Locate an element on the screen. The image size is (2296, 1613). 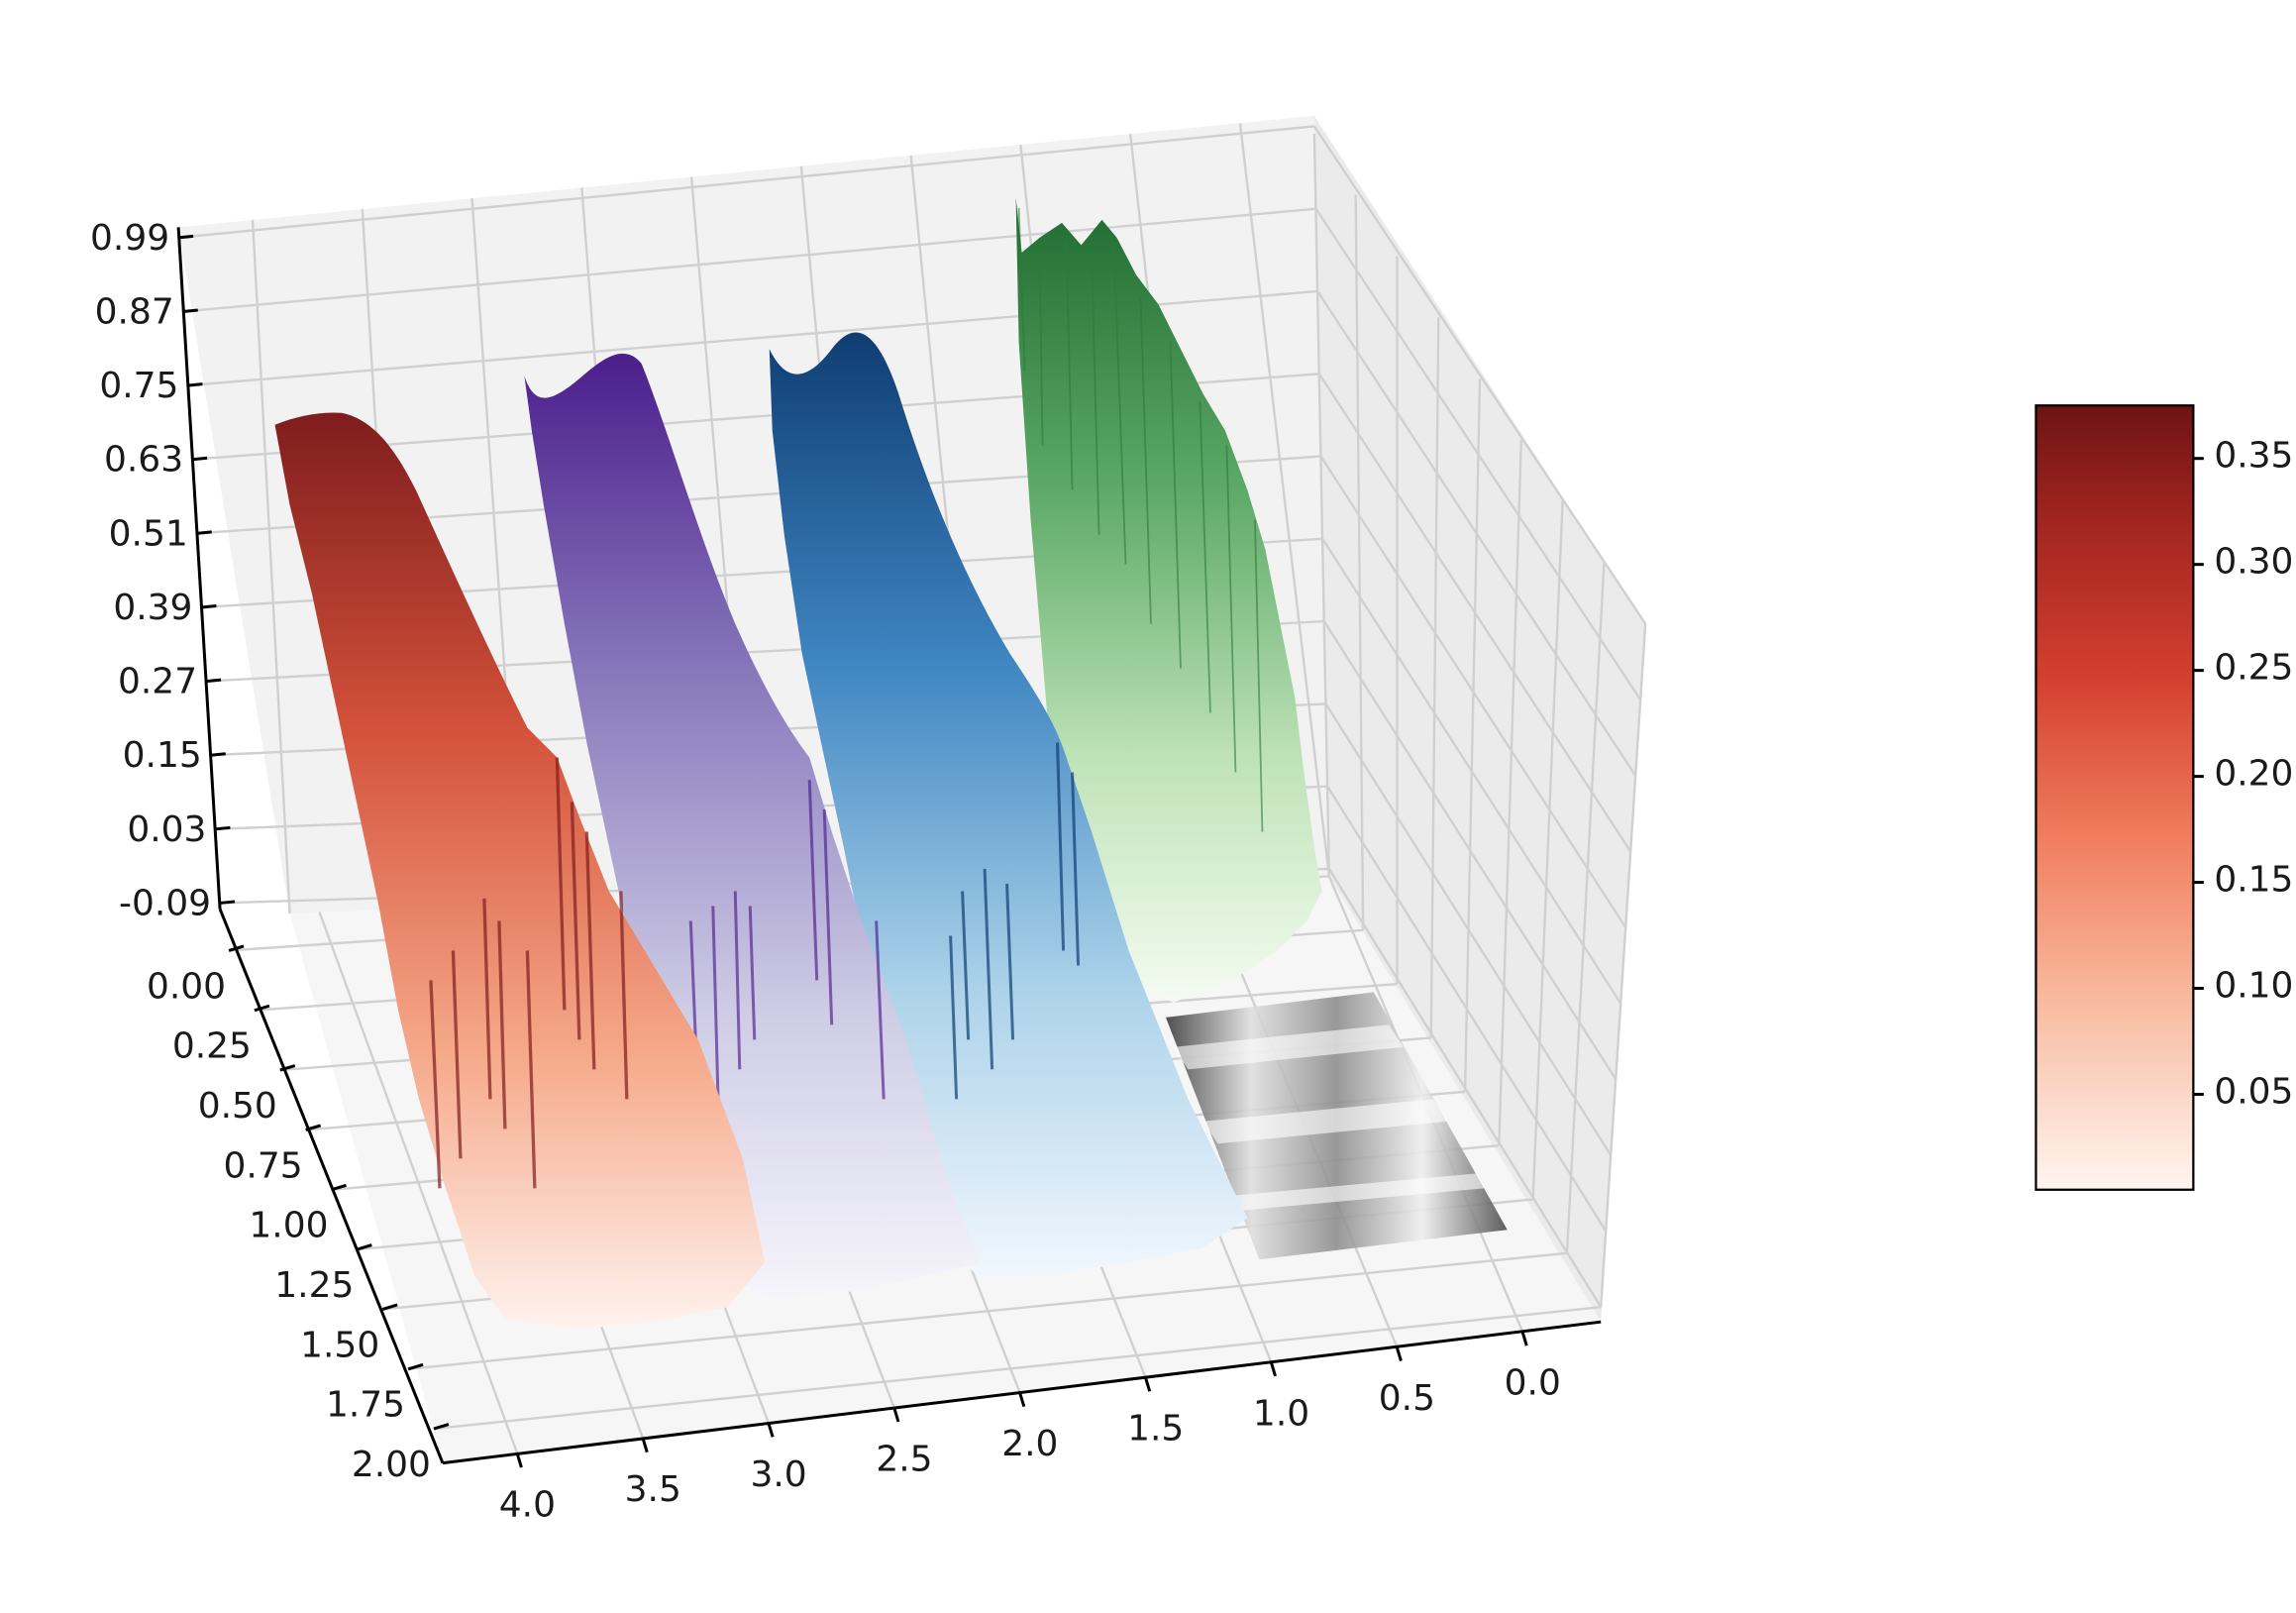
z-tick-label: 0.15 is located at coordinates (162, 755).